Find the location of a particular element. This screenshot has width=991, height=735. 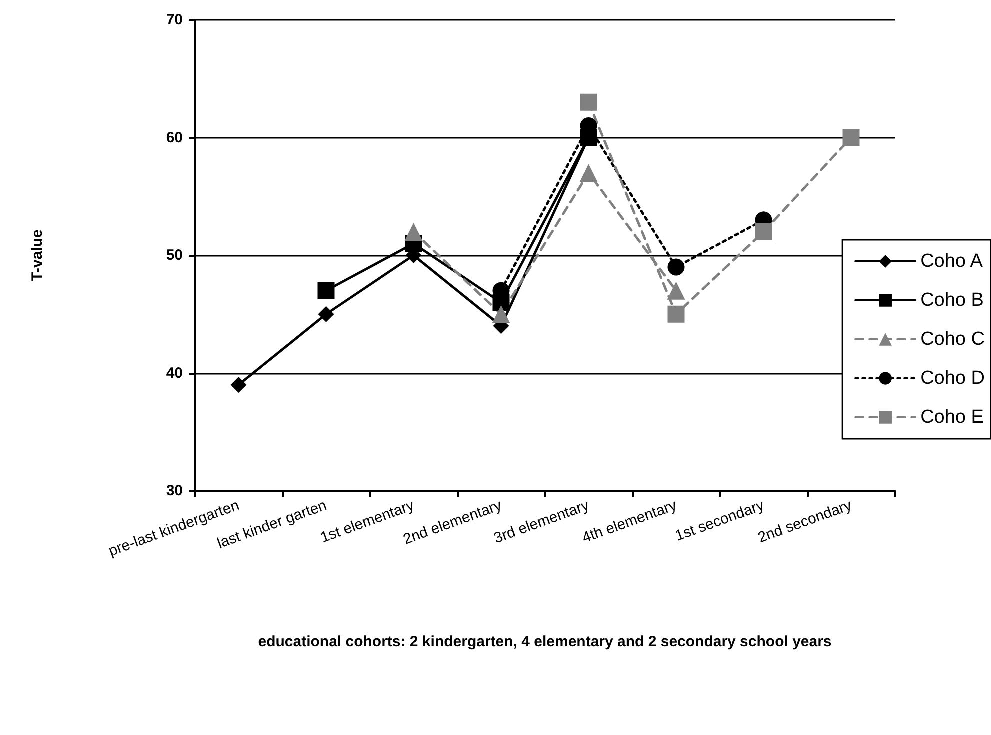

y-tick-label: 70 is located at coordinates (174, 20).